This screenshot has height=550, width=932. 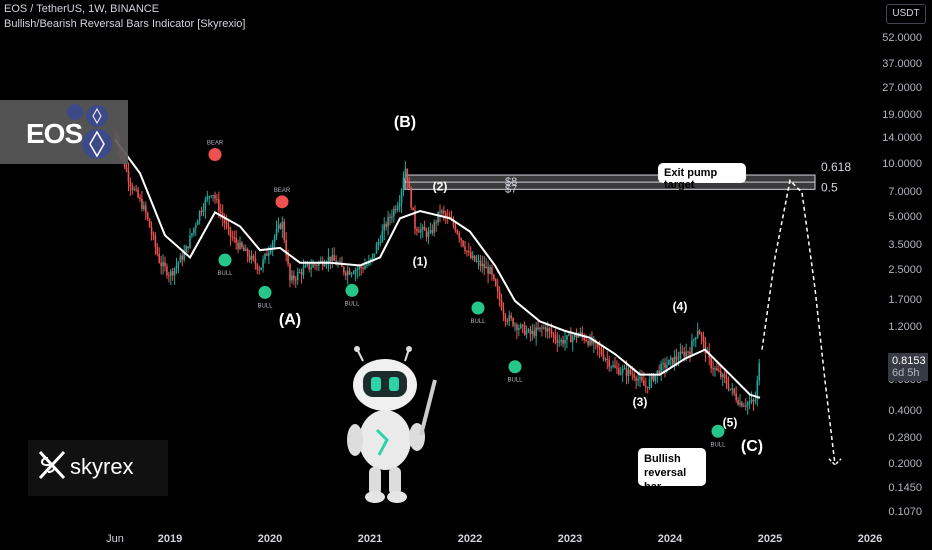 What do you see at coordinates (905, 438) in the screenshot?
I see `y-tick-label: 0.2800` at bounding box center [905, 438].